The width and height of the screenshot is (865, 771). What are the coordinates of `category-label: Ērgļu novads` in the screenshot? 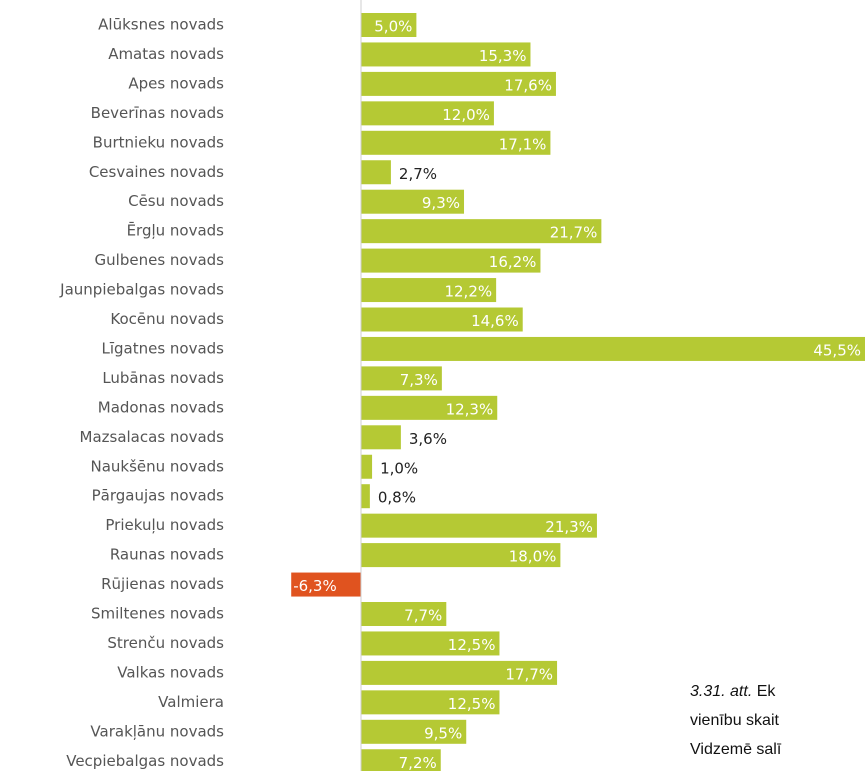 It's located at (176, 231).